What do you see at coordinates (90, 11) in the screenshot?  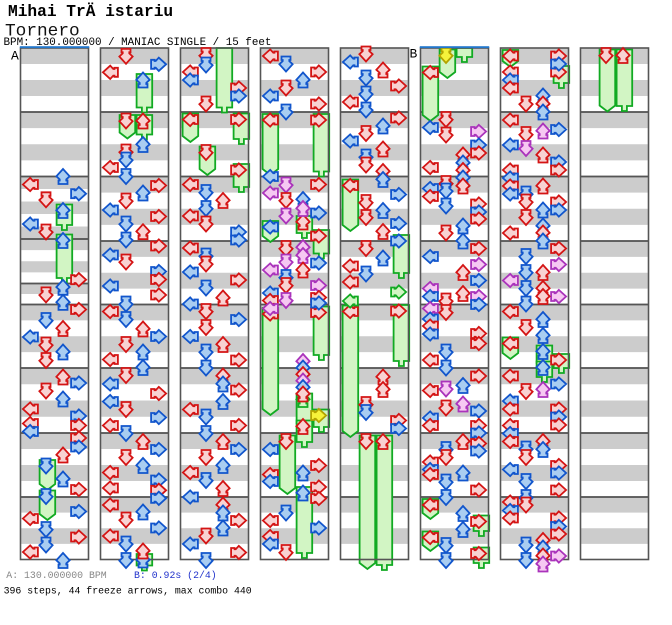 I see `svg-text: Mihai TrÄ istariu` at bounding box center [90, 11].